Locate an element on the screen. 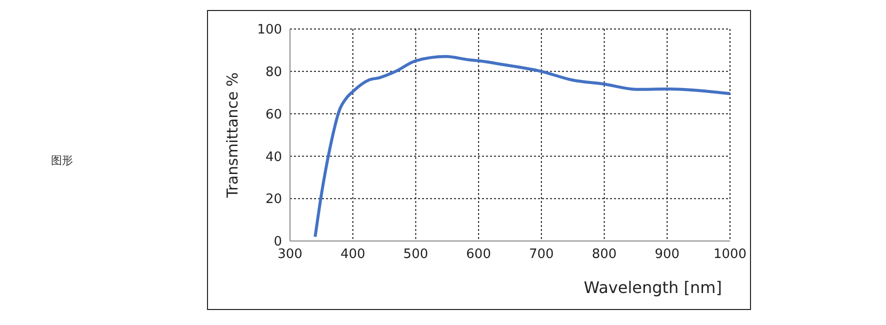 This screenshot has width=886, height=325. y-tick-label: 100 is located at coordinates (269, 30).